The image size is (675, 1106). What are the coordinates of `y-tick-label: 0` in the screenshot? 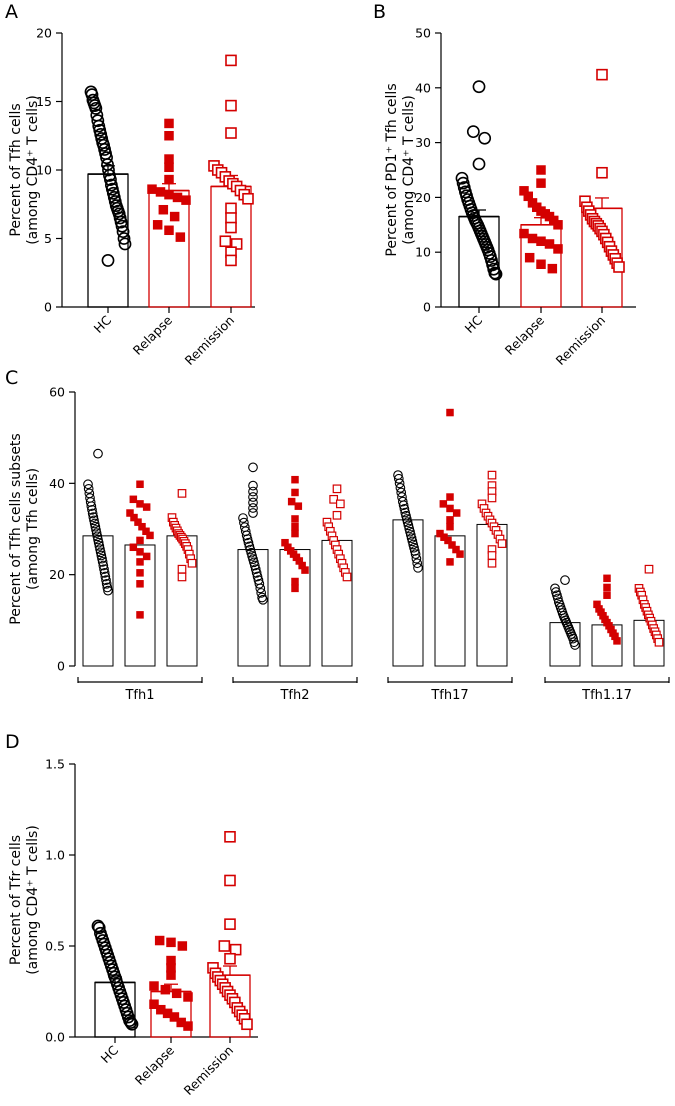 It's located at (48, 307).